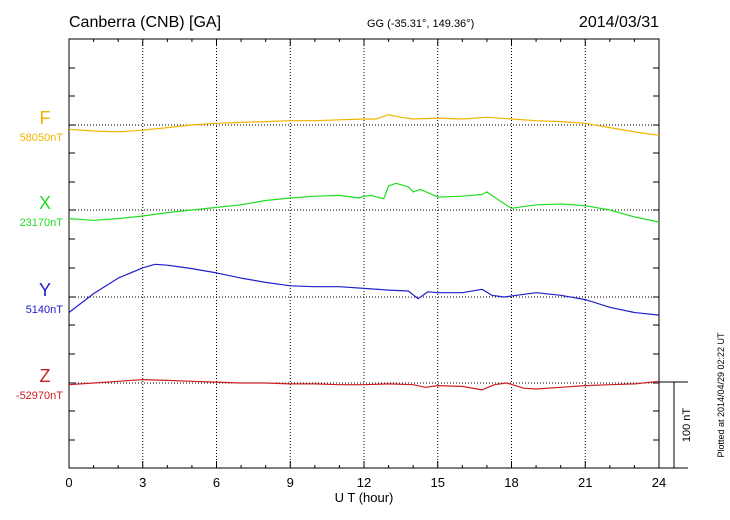 Image resolution: width=730 pixels, height=520 pixels. Describe the element at coordinates (45, 376) in the screenshot. I see `series-name-z: Z` at that location.